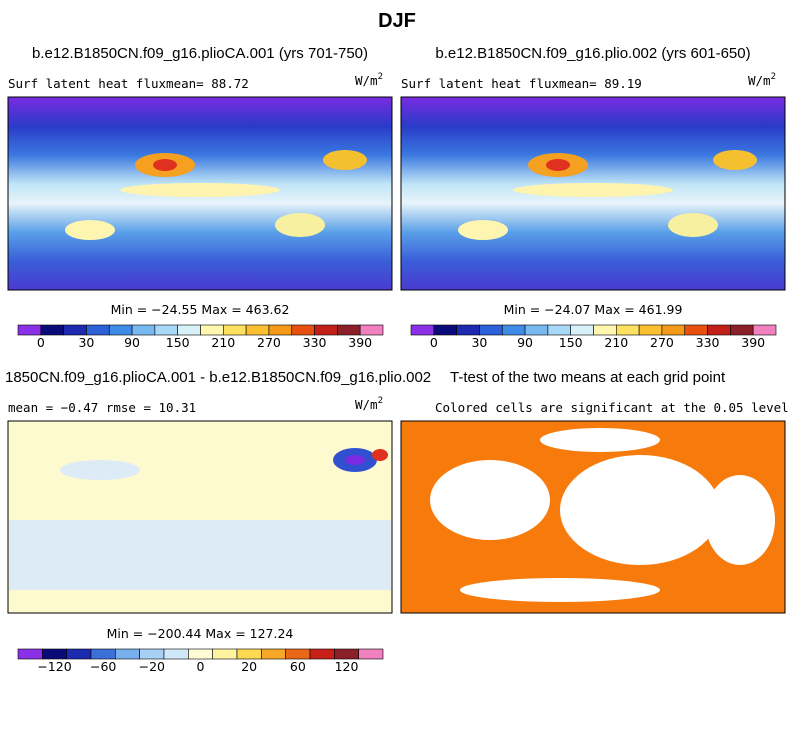 The width and height of the screenshot is (794, 733). What do you see at coordinates (200, 309) in the screenshot?
I see `stats: Min = −24.55 Max = 463.62` at bounding box center [200, 309].